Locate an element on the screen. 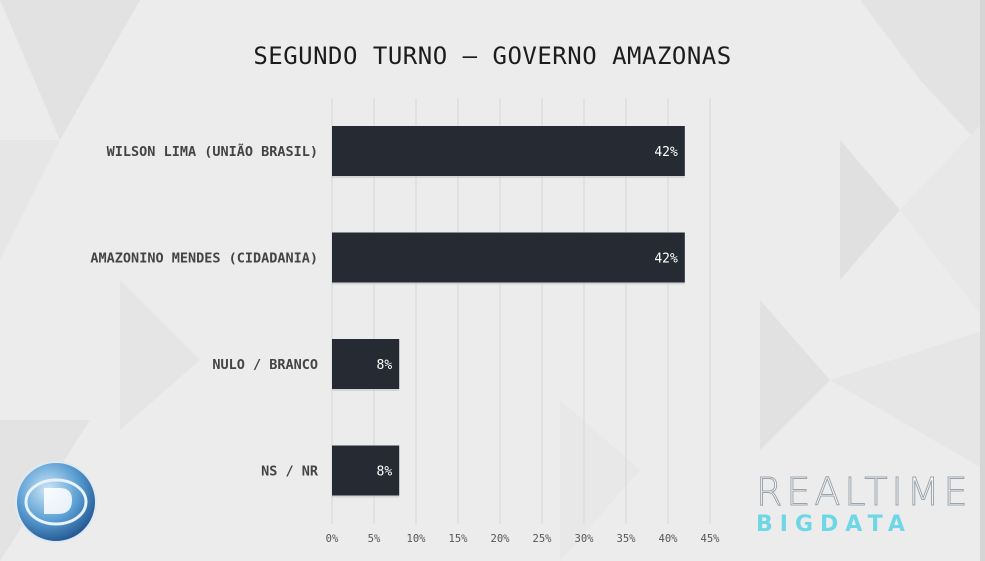 The width and height of the screenshot is (985, 561). category-label: AMAZONINO MENDES (CIDADANIA) is located at coordinates (204, 259).